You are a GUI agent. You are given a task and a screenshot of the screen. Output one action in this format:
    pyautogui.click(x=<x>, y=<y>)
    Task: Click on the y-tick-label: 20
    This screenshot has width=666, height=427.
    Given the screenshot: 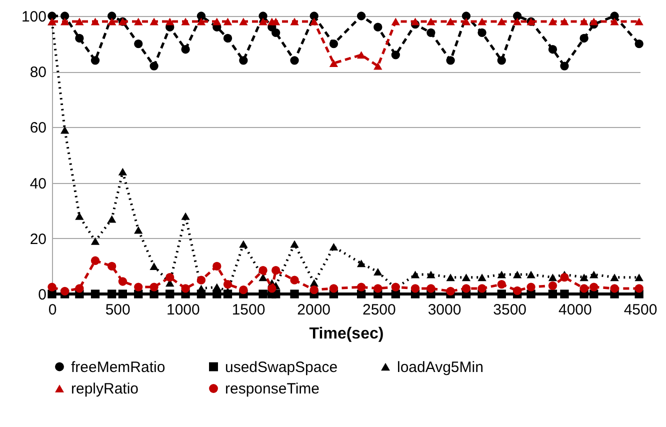 What is the action you would take?
    pyautogui.click(x=38, y=239)
    